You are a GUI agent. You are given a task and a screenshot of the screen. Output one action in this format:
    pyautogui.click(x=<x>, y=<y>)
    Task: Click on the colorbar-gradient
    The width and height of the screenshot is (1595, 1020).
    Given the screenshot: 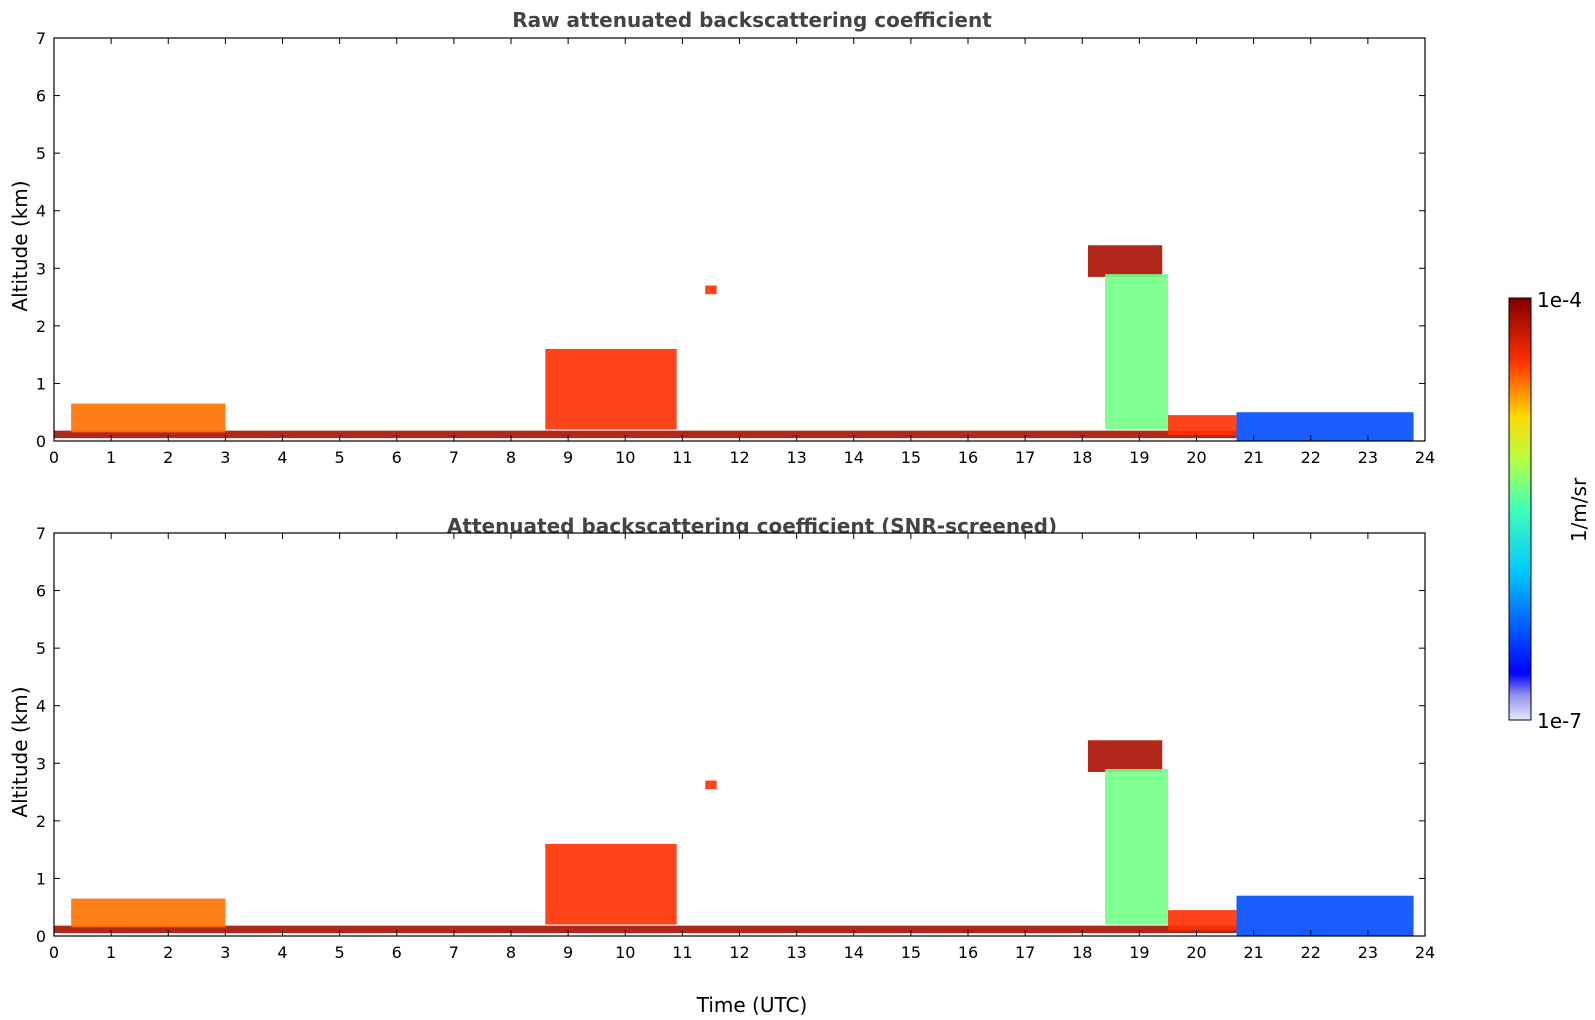 What is the action you would take?
    pyautogui.click(x=1520, y=509)
    